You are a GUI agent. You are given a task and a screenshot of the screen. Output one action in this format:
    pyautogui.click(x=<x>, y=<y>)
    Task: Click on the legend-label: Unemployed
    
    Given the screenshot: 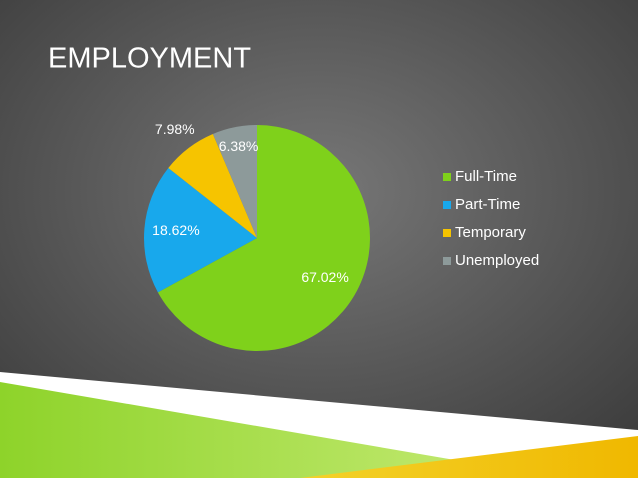 What is the action you would take?
    pyautogui.click(x=497, y=260)
    